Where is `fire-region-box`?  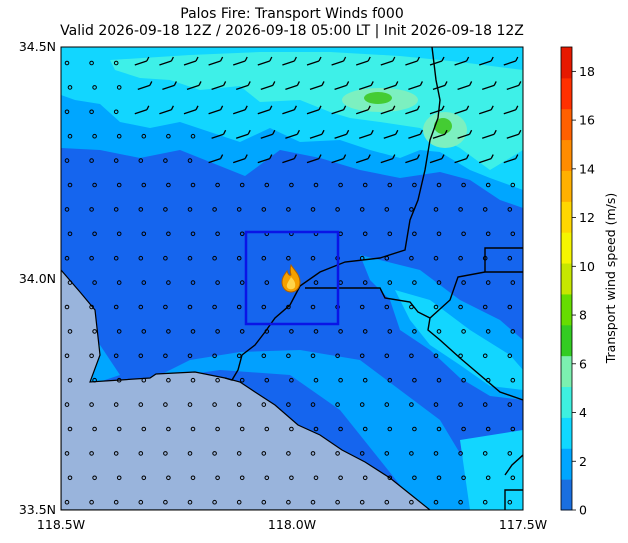
fire-region-box is located at coordinates (292, 278).